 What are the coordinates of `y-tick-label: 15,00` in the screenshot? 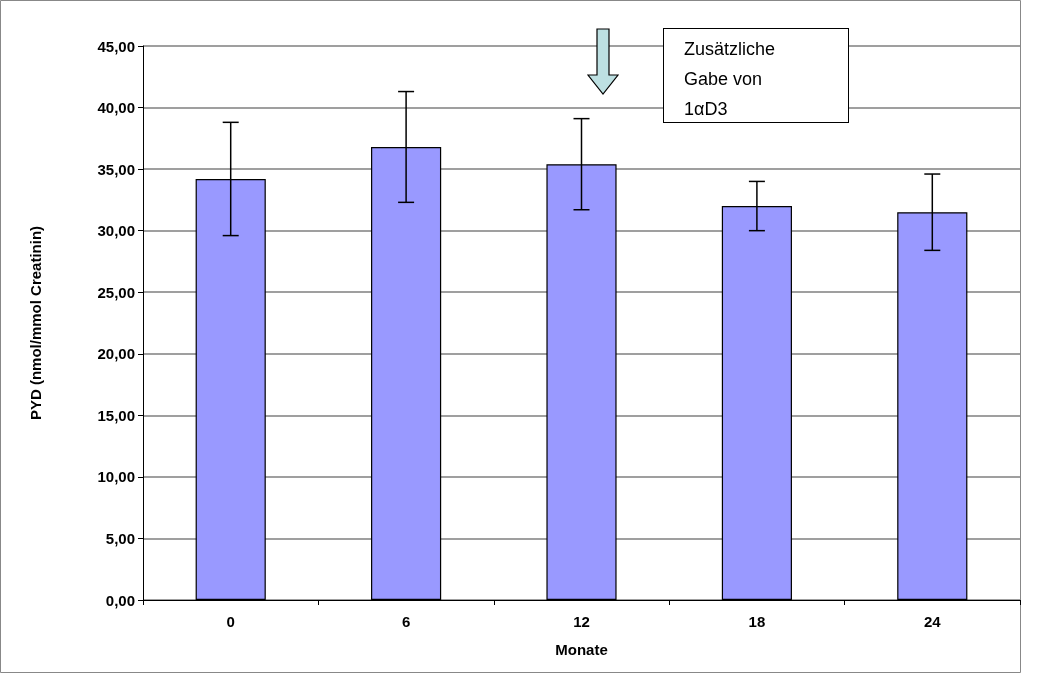 It's located at (116, 415).